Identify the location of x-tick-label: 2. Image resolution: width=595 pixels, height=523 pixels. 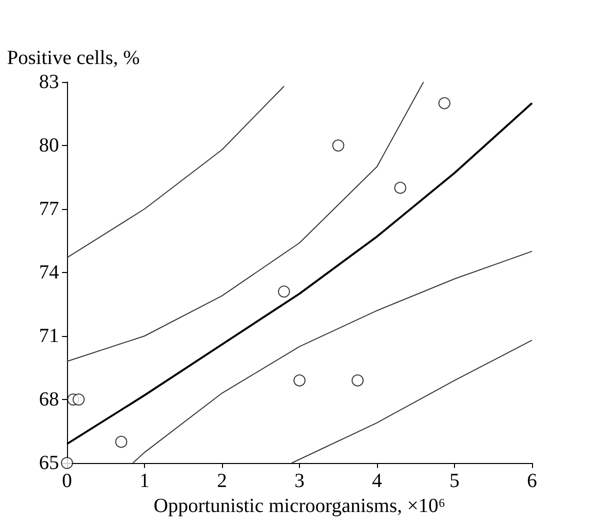
(222, 481).